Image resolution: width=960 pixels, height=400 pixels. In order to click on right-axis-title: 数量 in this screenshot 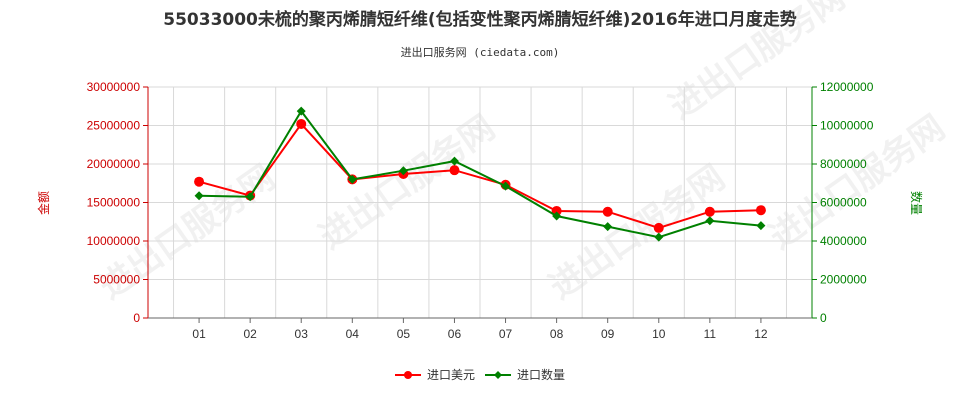, I will do `click(916, 203)`.